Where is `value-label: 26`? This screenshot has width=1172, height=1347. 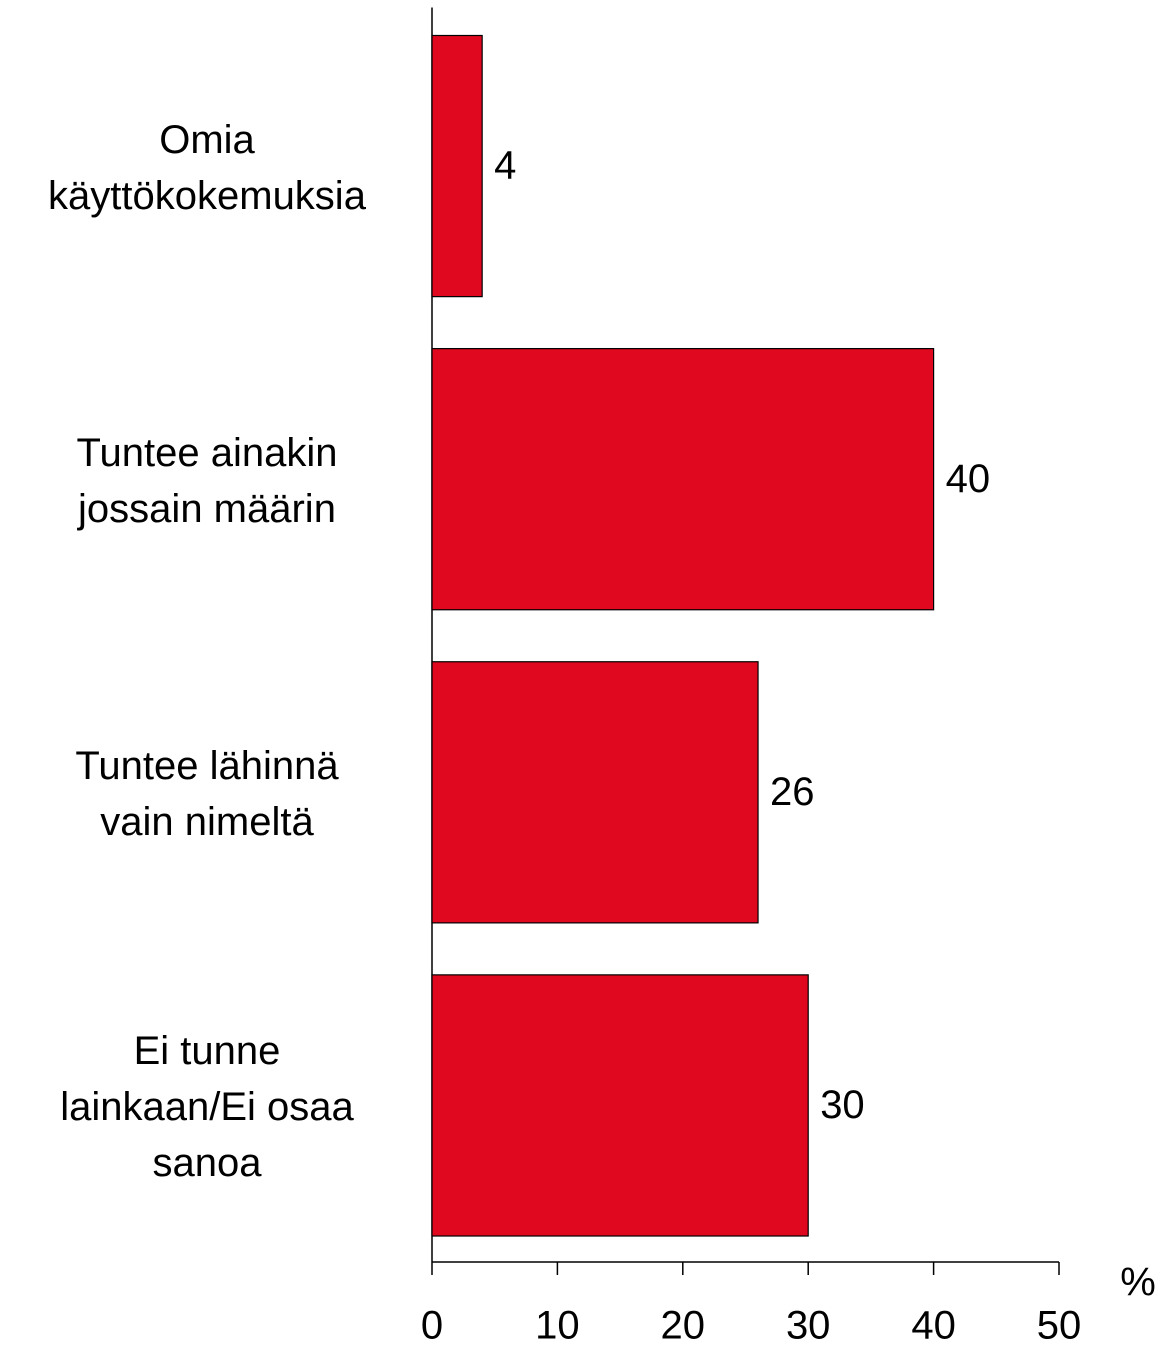
value-label: 26 is located at coordinates (792, 792).